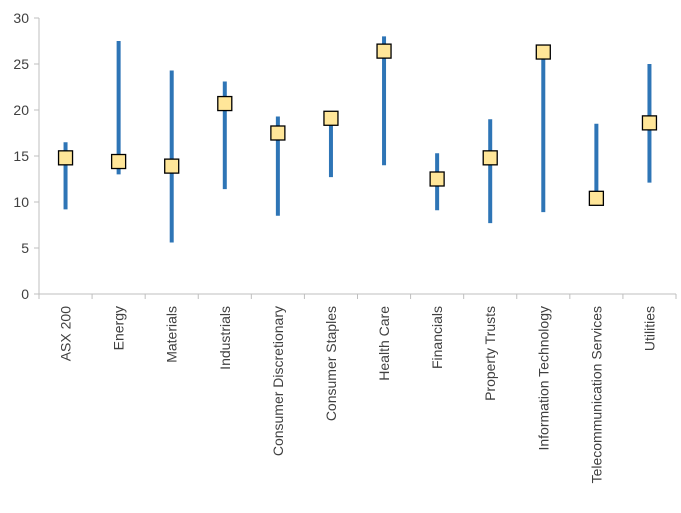 The height and width of the screenshot is (513, 681). What do you see at coordinates (25, 294) in the screenshot?
I see `y-tick-label: 0` at bounding box center [25, 294].